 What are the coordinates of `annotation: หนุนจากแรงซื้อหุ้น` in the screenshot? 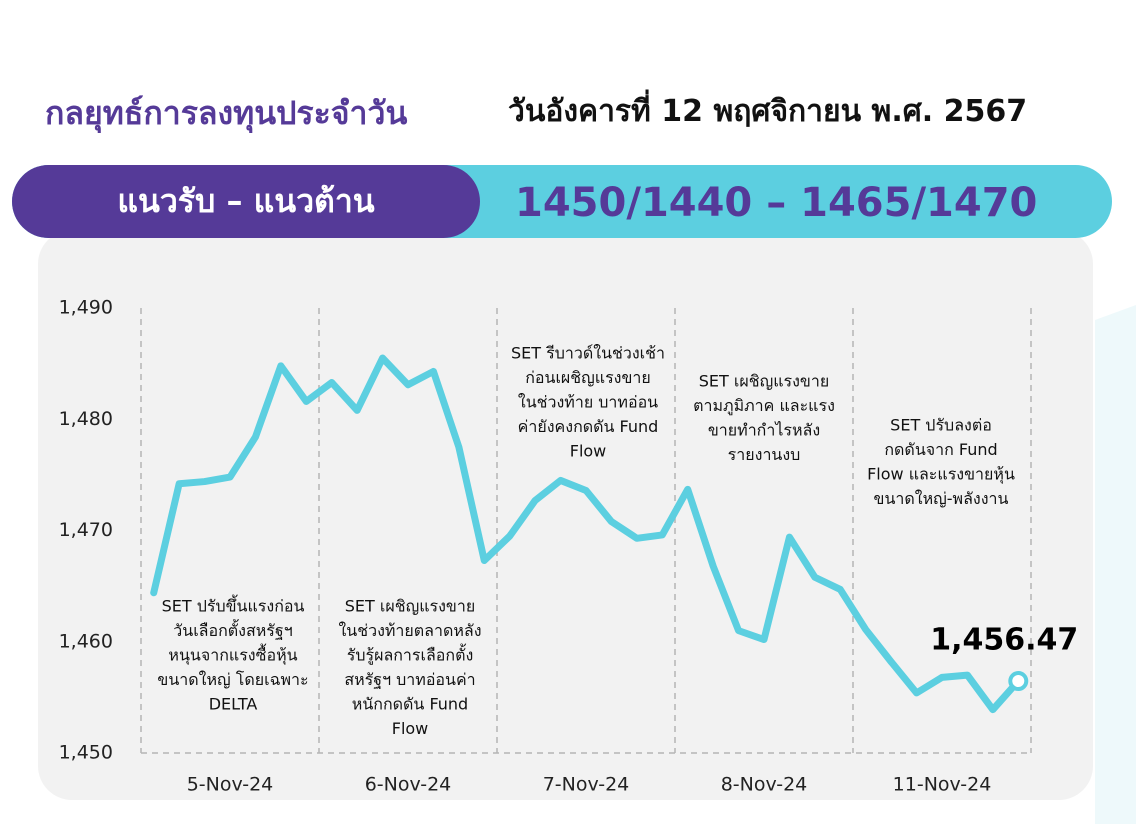 It's located at (232, 655).